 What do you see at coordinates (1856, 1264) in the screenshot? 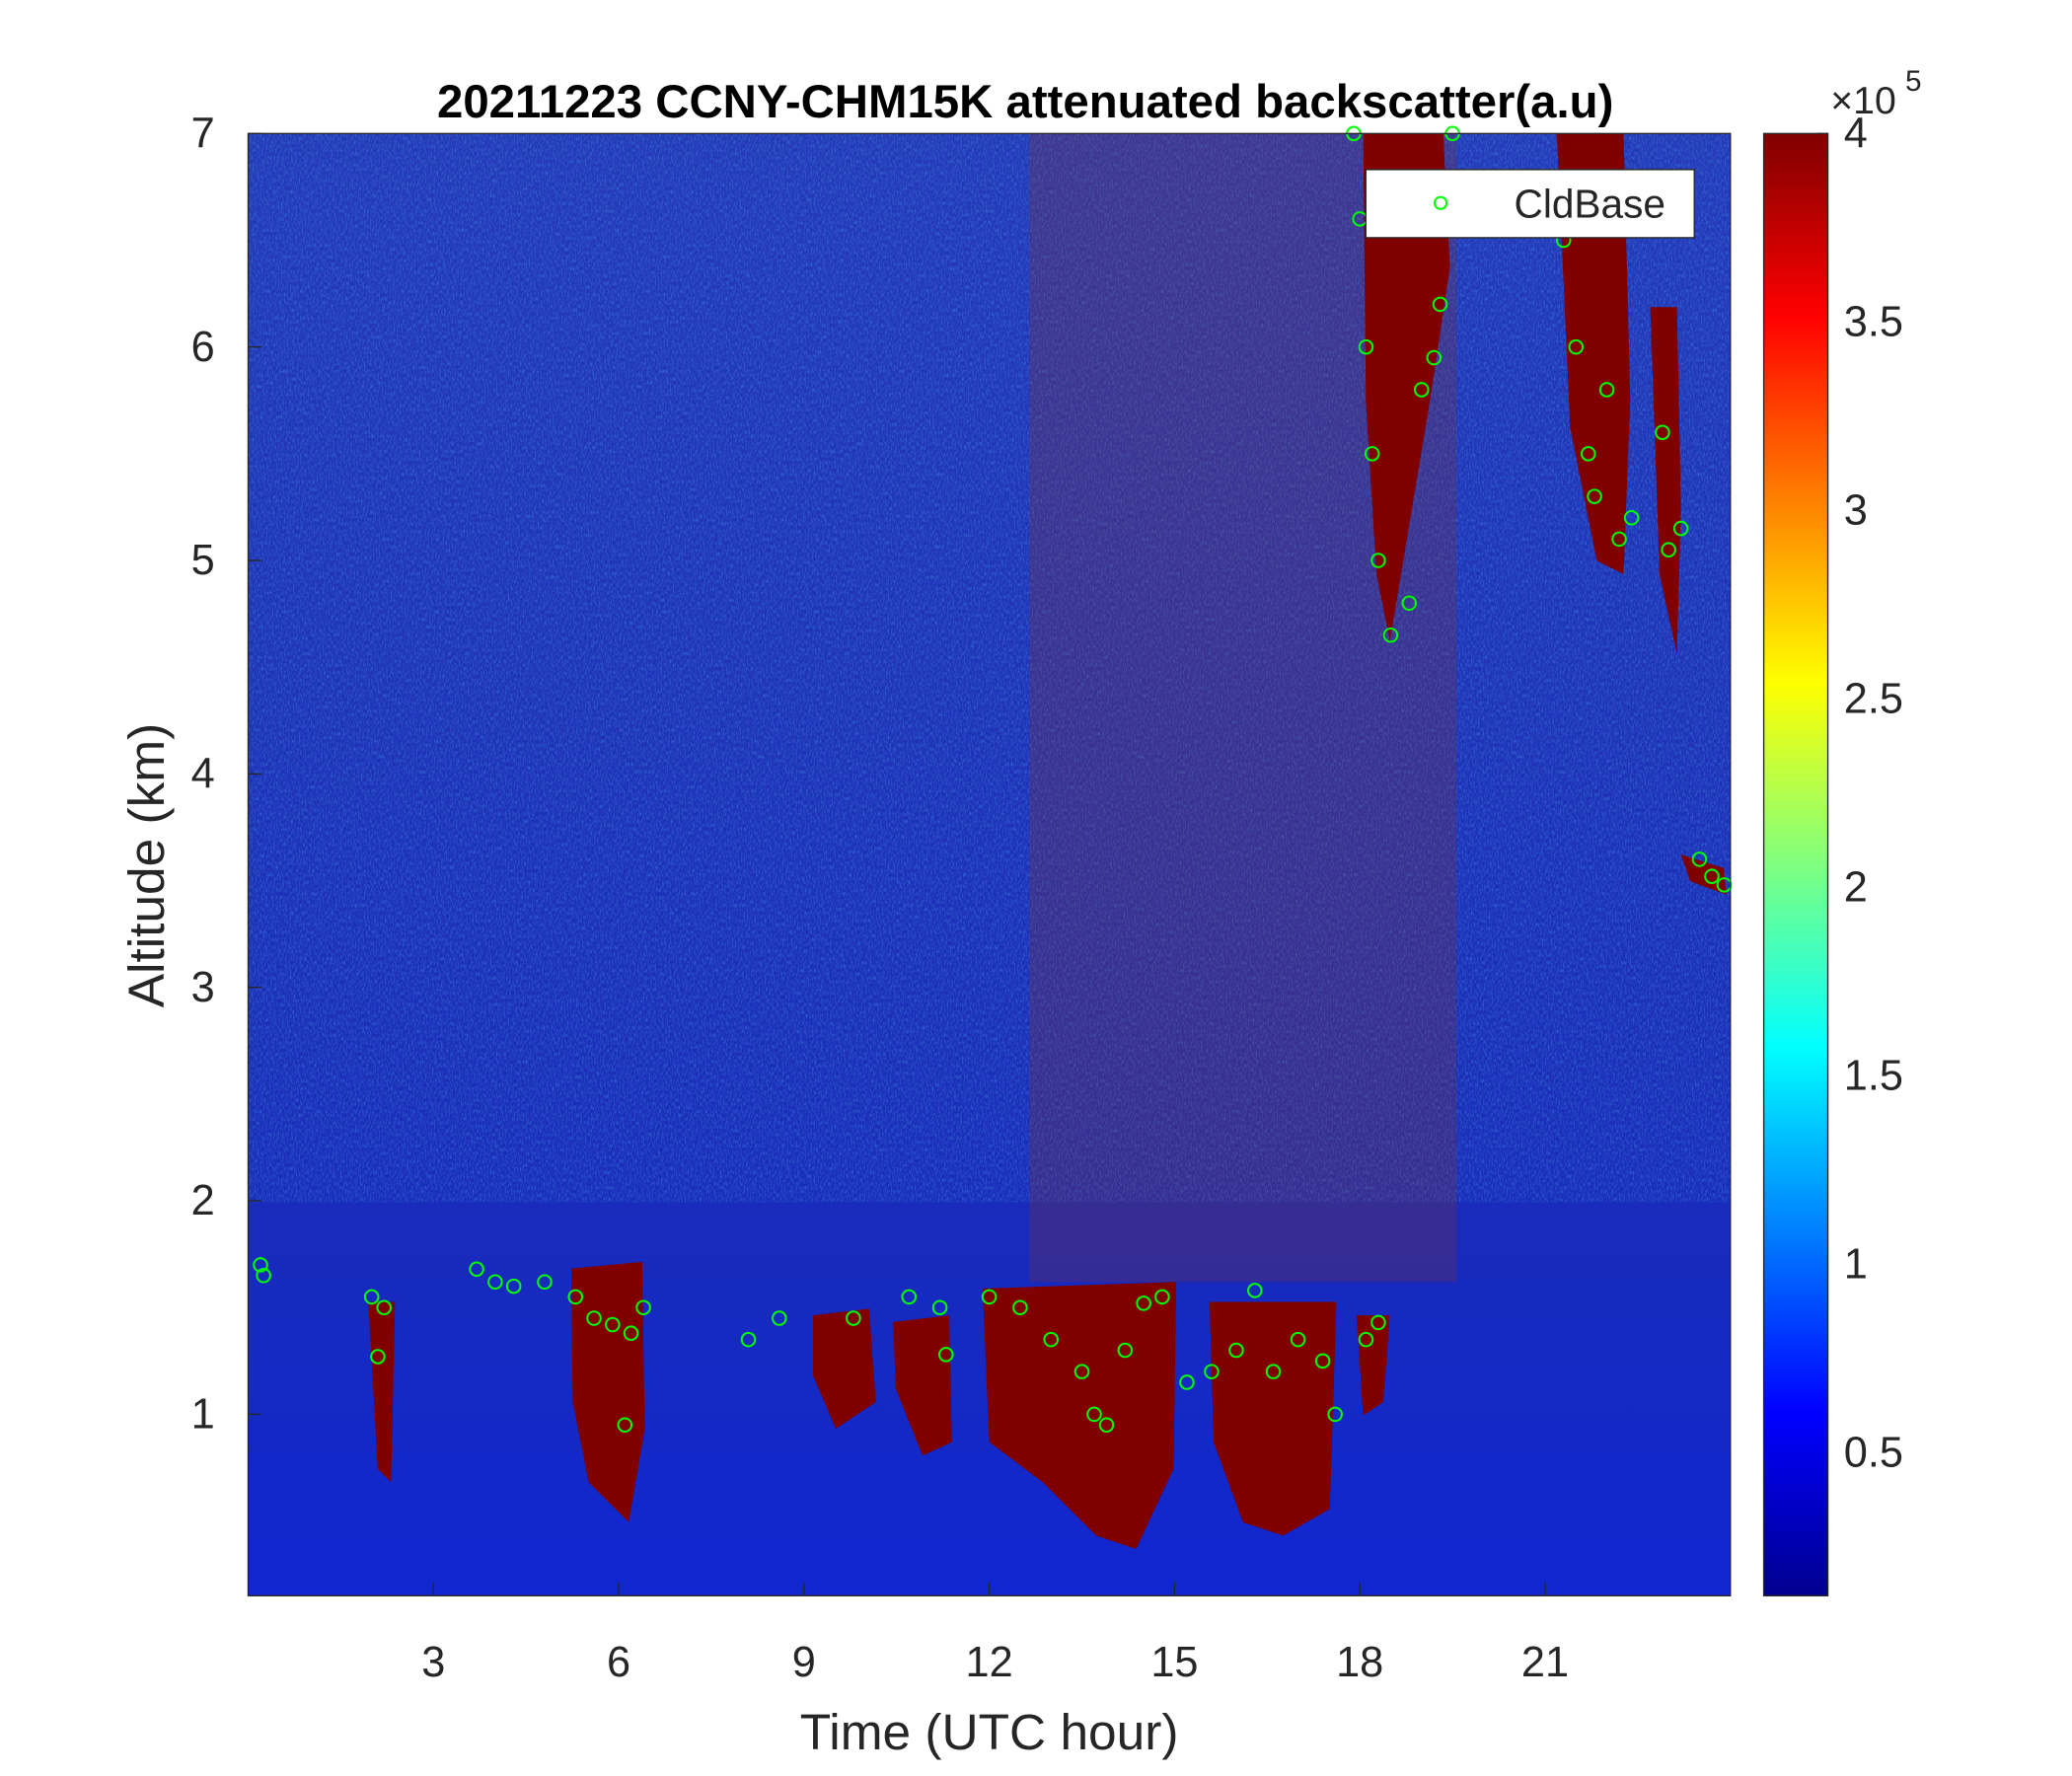
I see `colorbar-tick-label: 1` at bounding box center [1856, 1264].